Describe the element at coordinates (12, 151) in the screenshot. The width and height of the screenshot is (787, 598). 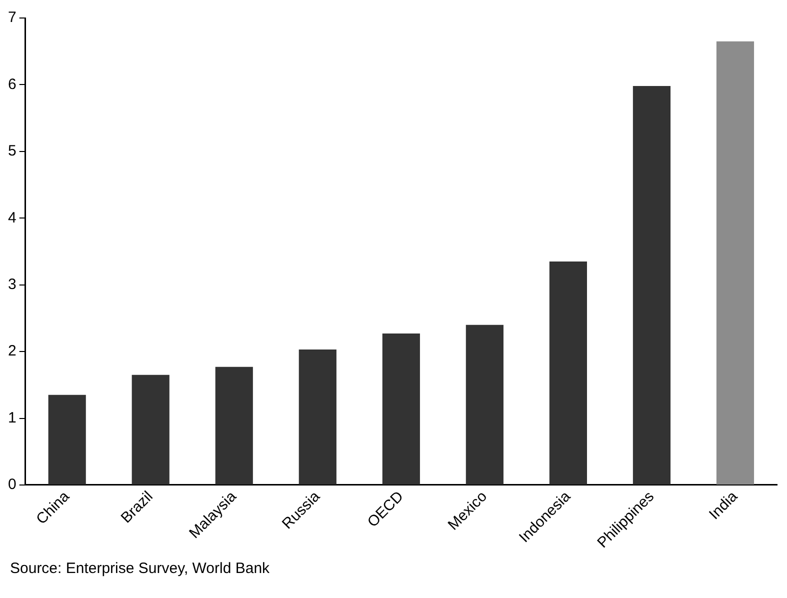
I see `y-tick-label: 5` at that location.